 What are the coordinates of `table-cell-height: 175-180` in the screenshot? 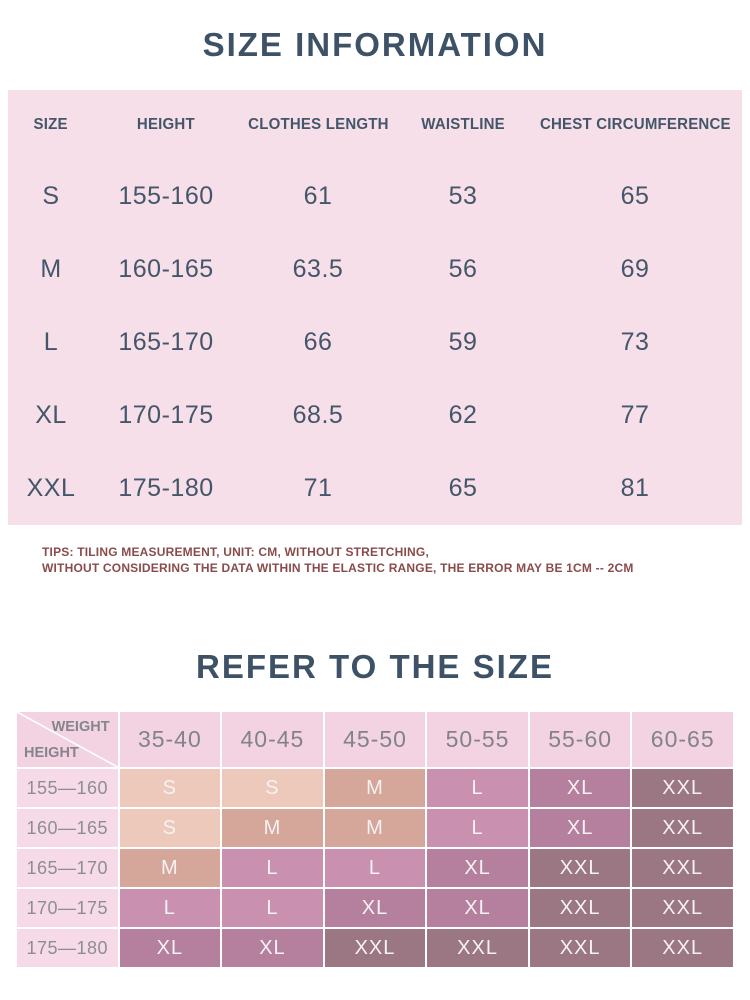 It's located at (166, 488).